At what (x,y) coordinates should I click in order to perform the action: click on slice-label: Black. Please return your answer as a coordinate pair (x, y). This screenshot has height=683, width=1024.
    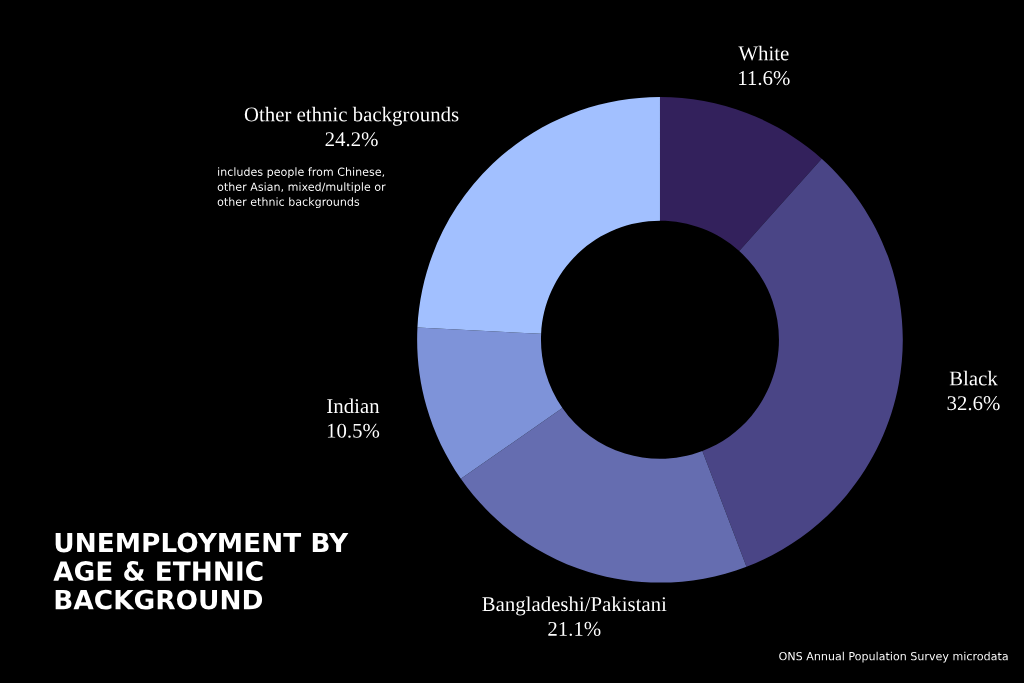
    Looking at the image, I should click on (973, 378).